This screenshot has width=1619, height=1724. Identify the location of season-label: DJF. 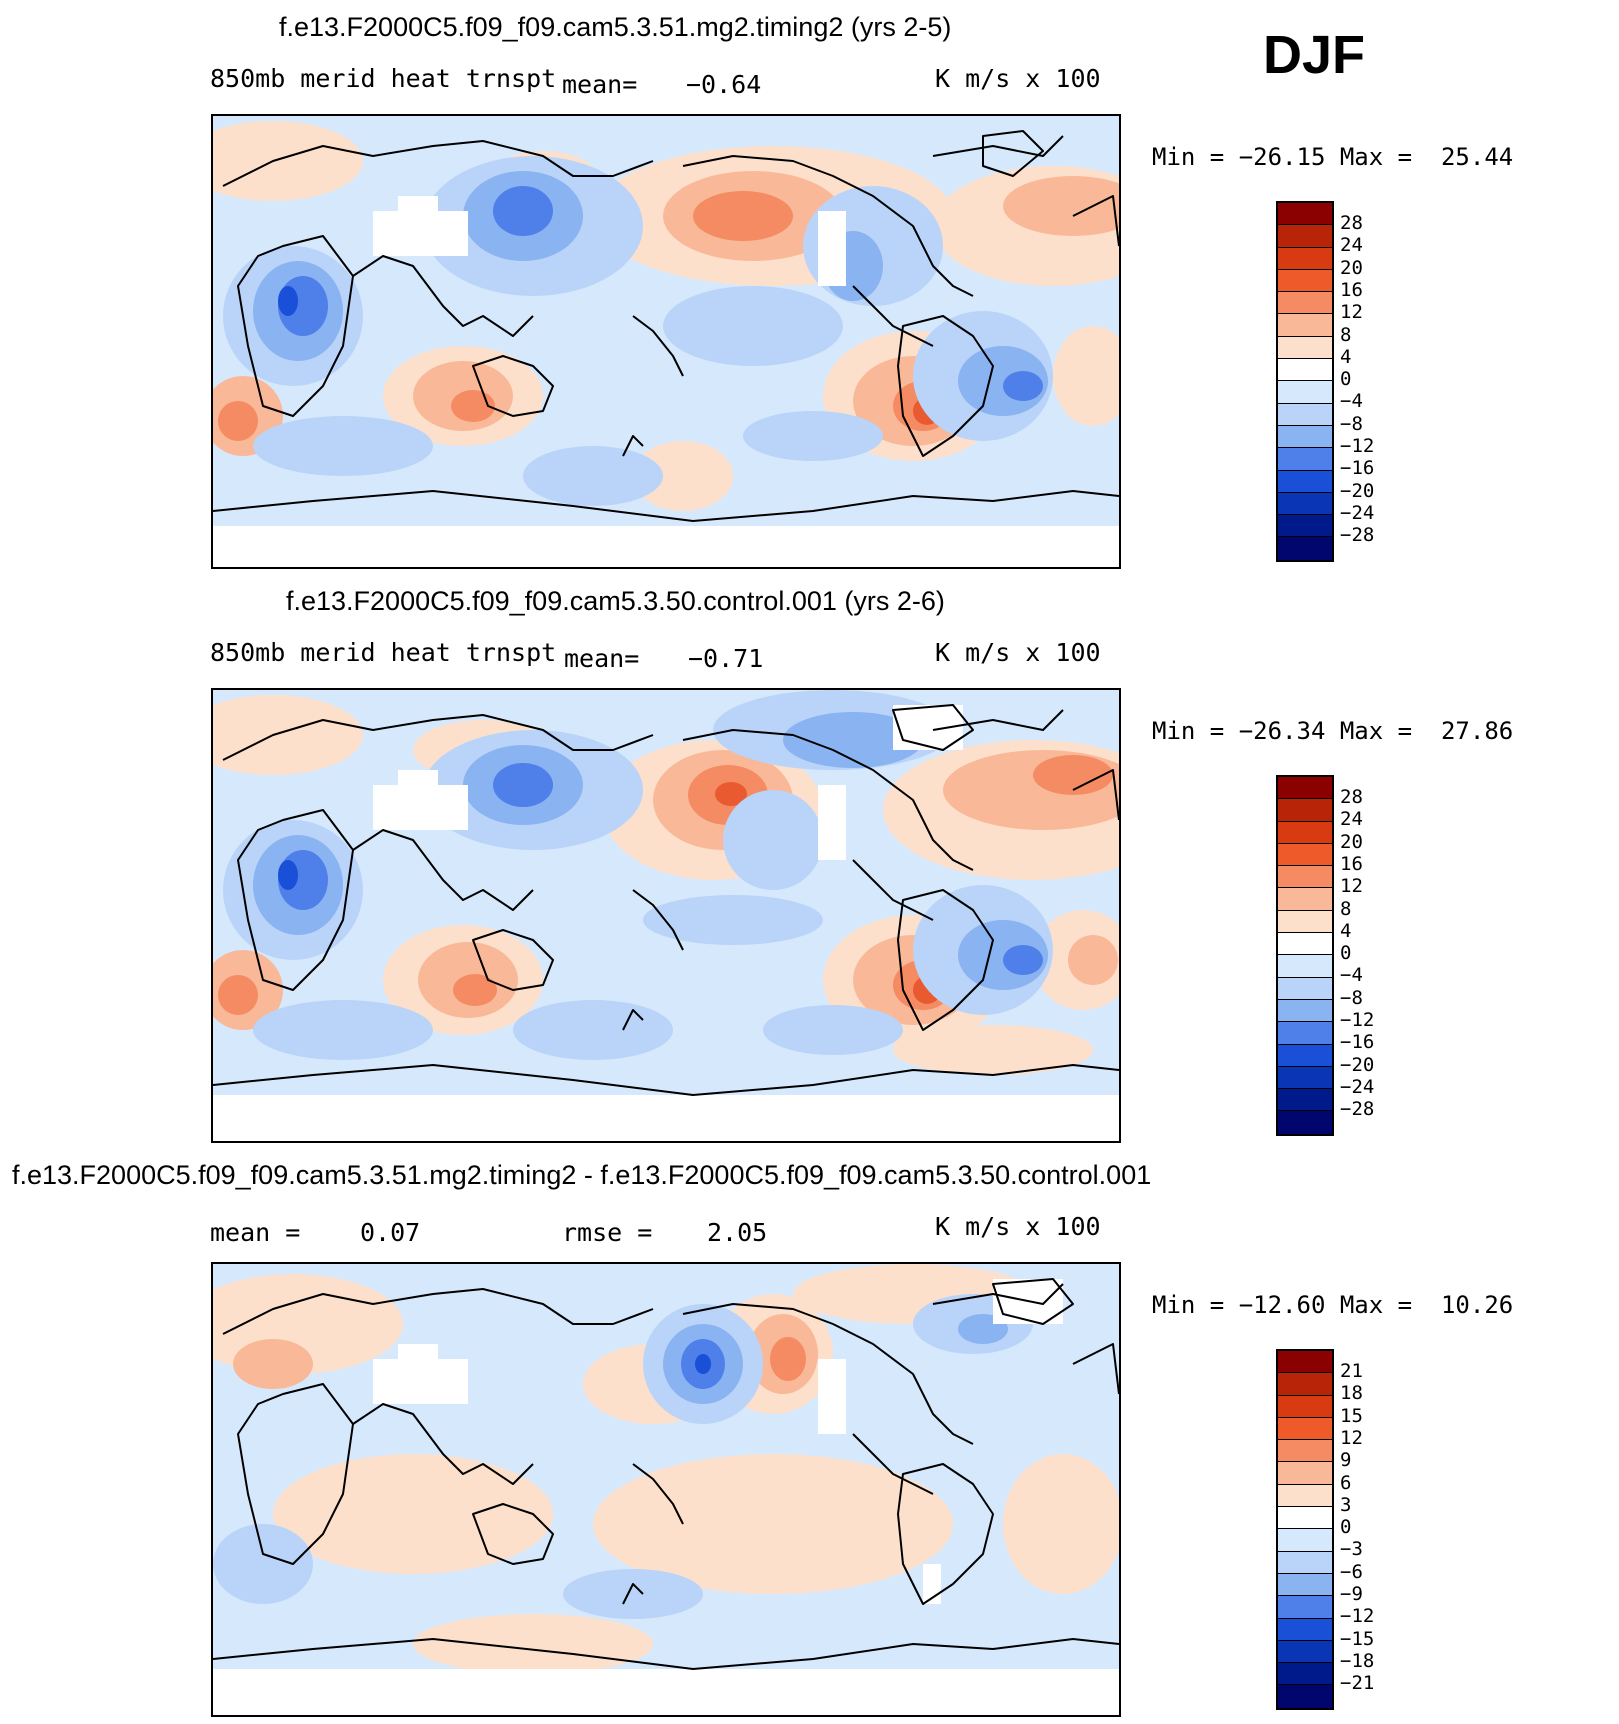
(1314, 55).